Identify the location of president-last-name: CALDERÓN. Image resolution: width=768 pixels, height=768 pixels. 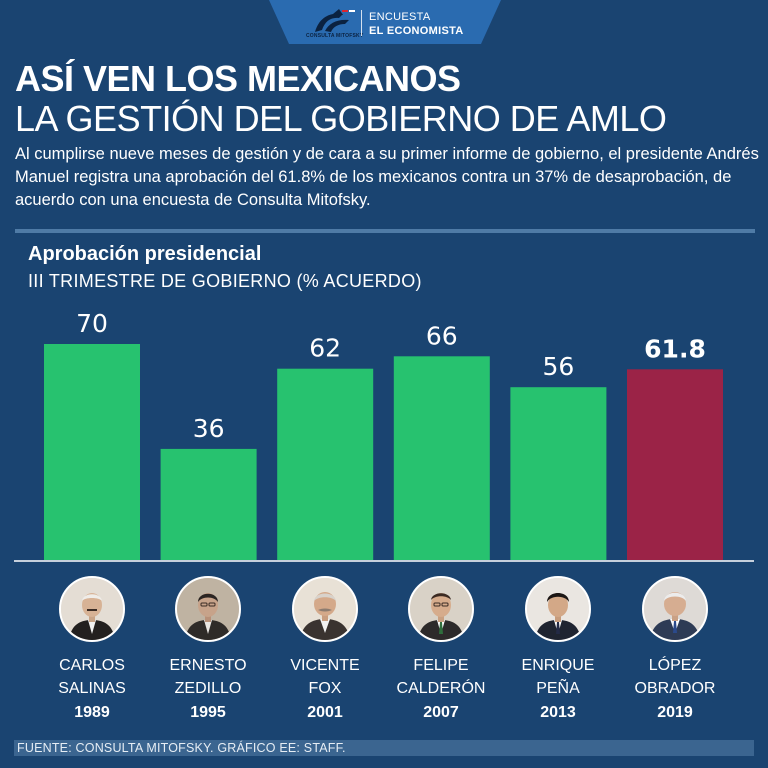
(441, 688).